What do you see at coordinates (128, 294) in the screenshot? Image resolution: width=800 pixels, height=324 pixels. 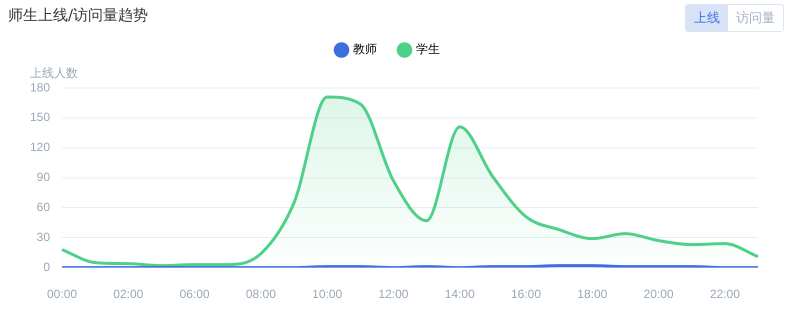 I see `x-tick-label: 02:00` at bounding box center [128, 294].